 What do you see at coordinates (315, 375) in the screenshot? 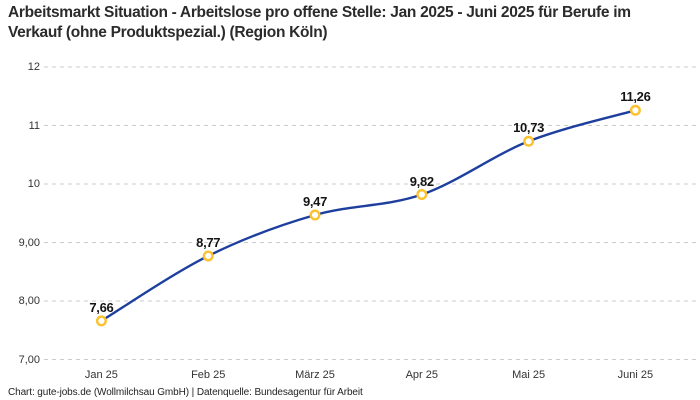
I see `x-tick-label: März 25` at bounding box center [315, 375].